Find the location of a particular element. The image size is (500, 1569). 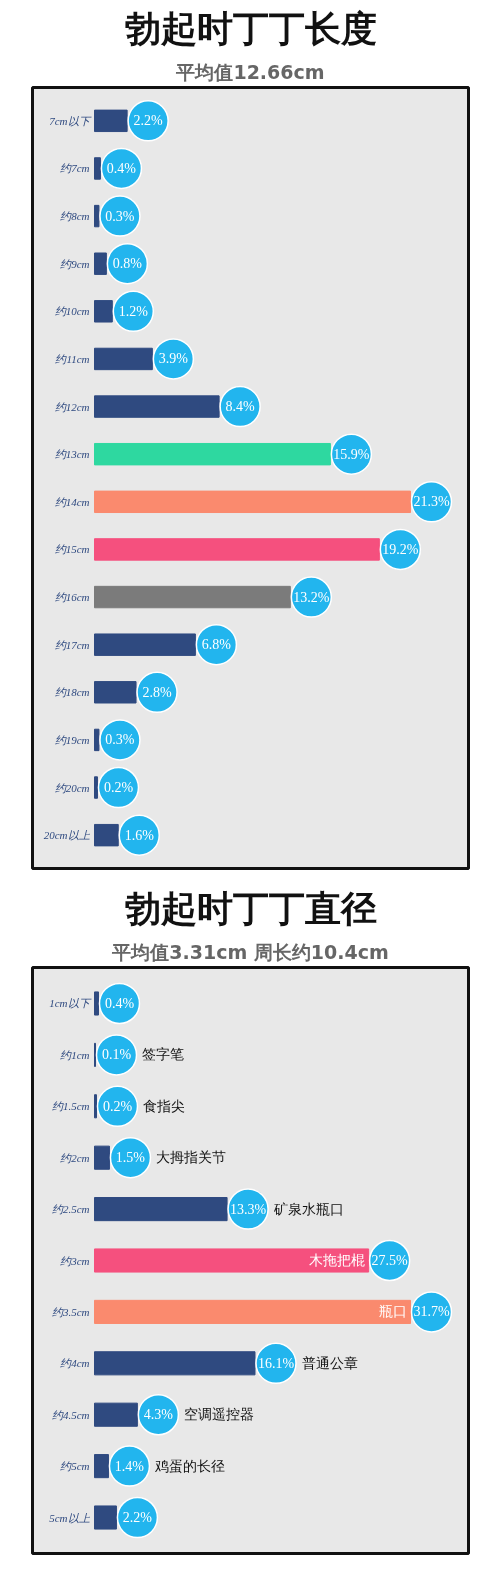

y-tick-label: 5cm以上 is located at coordinates (69, 1517).